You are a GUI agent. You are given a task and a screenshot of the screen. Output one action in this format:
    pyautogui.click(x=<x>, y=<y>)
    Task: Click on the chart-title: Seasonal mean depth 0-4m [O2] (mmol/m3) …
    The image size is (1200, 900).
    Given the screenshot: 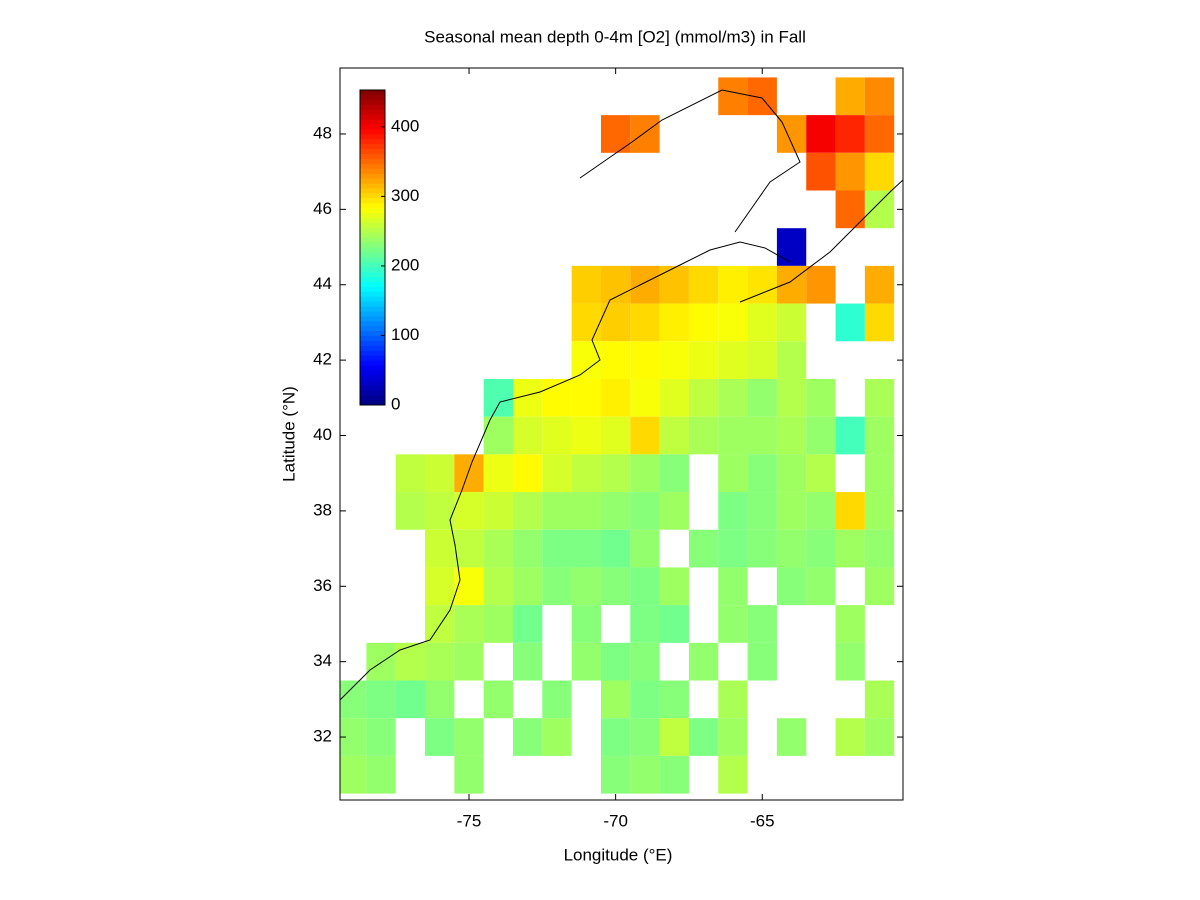 What is the action you would take?
    pyautogui.click(x=615, y=36)
    